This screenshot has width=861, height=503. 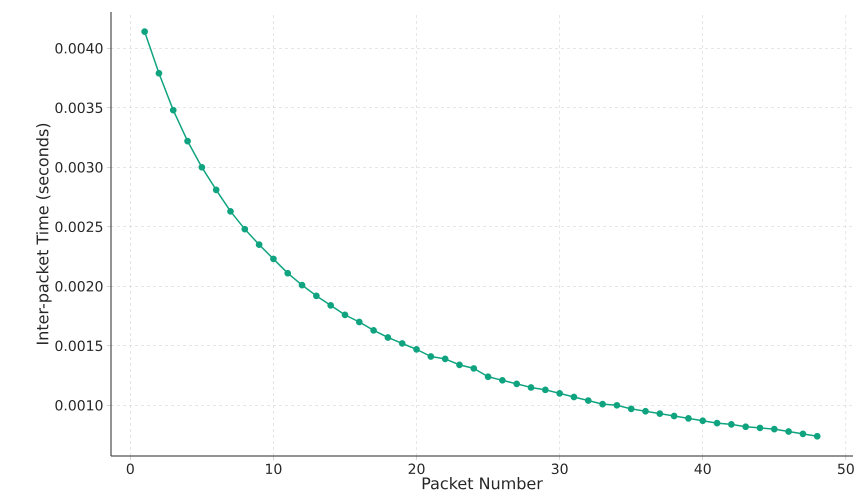 What do you see at coordinates (79, 405) in the screenshot?
I see `y-tick-label: 0.0010` at bounding box center [79, 405].